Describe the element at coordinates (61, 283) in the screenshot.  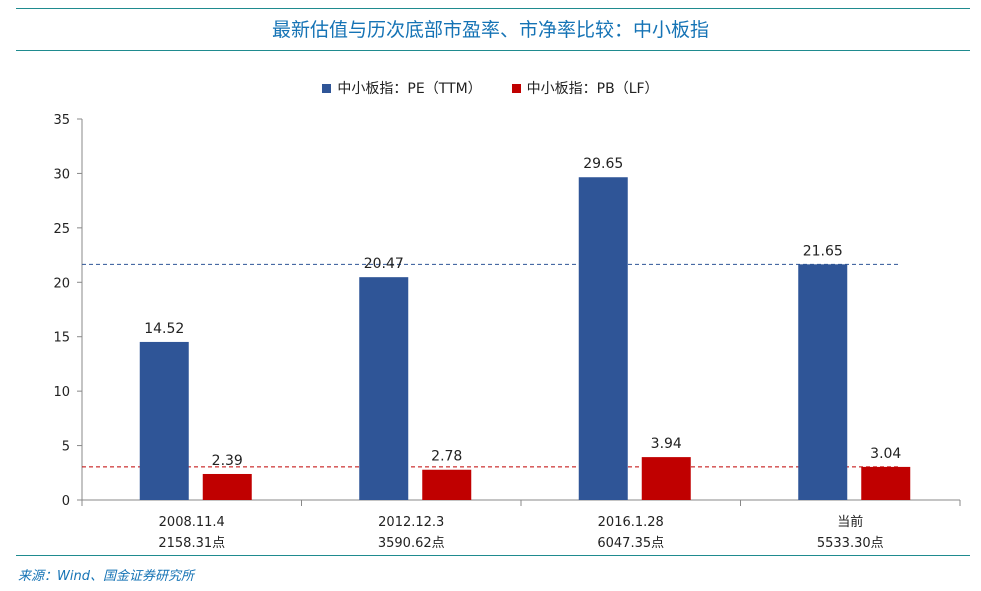
I see `y-tick-label: 20` at that location.